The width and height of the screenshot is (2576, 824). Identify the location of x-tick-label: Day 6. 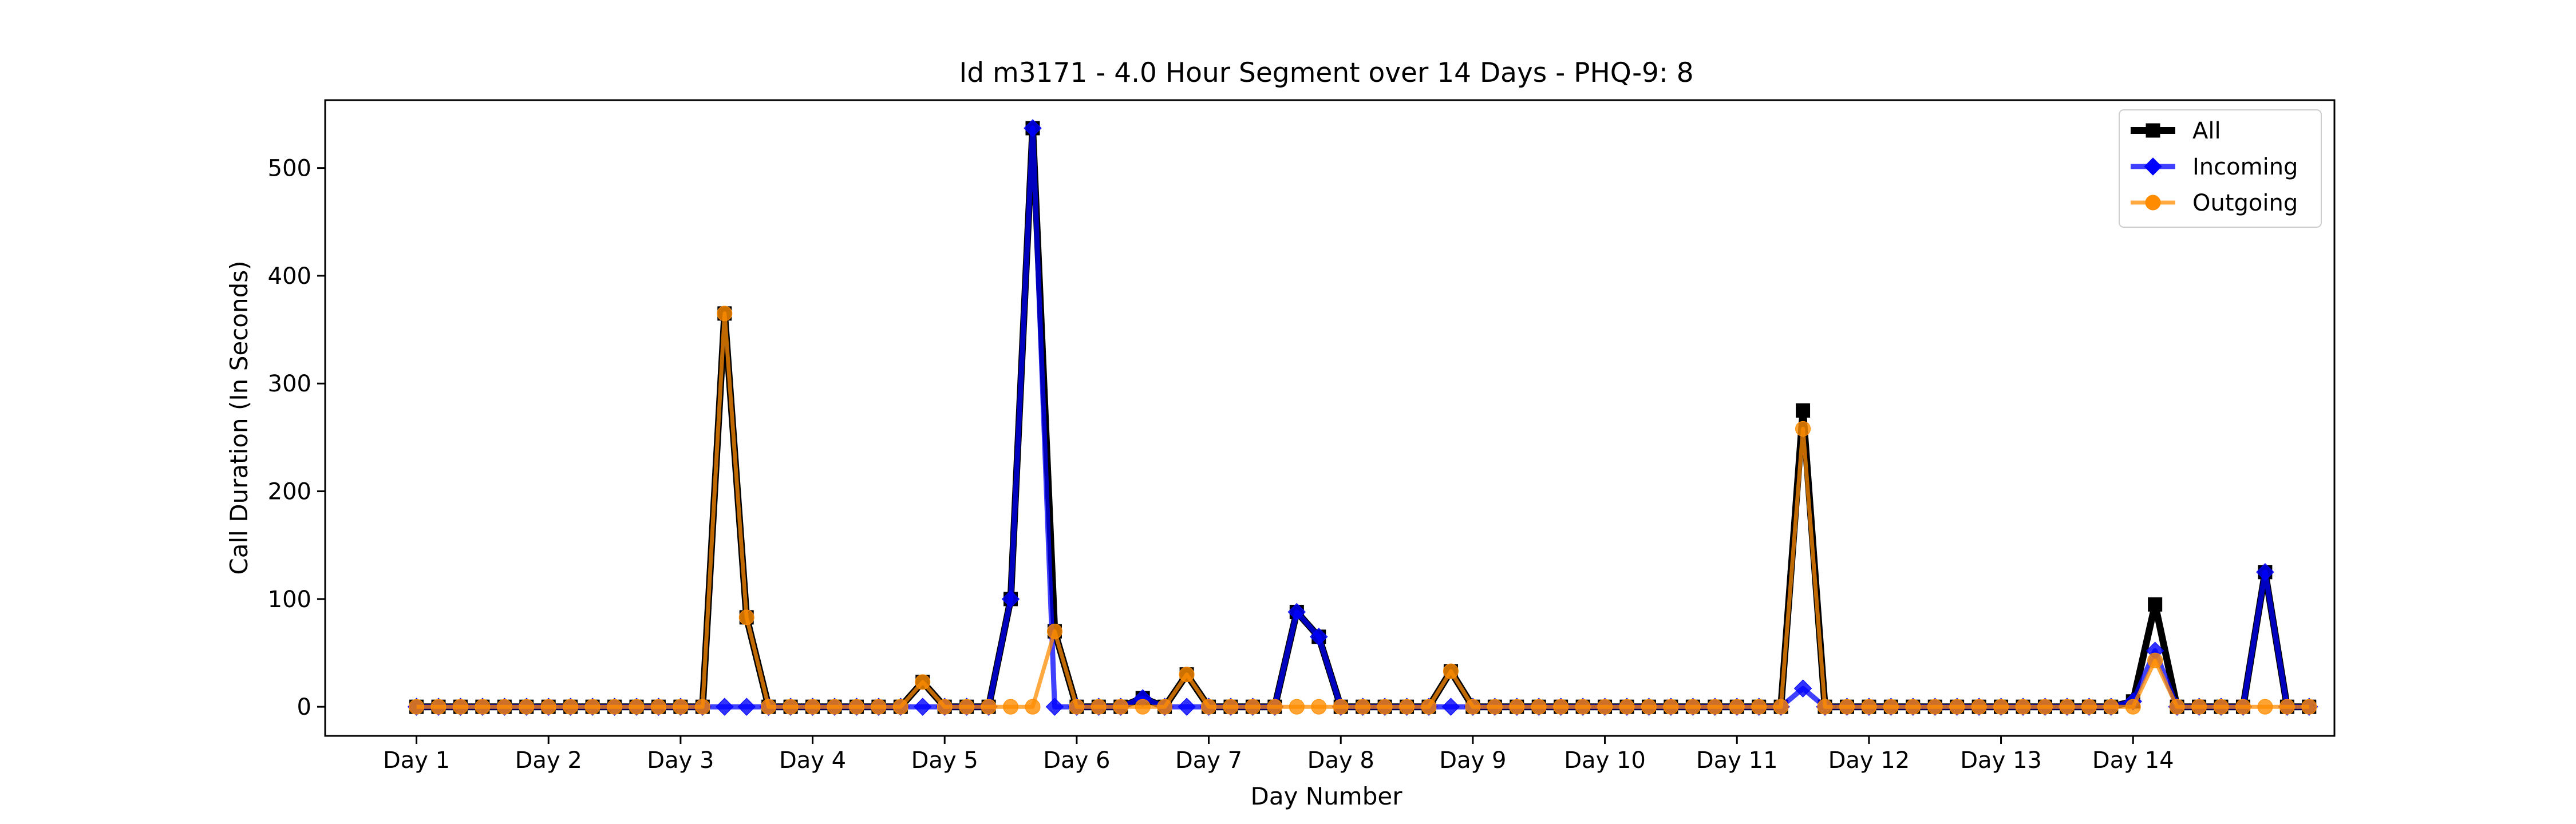
(1076, 760).